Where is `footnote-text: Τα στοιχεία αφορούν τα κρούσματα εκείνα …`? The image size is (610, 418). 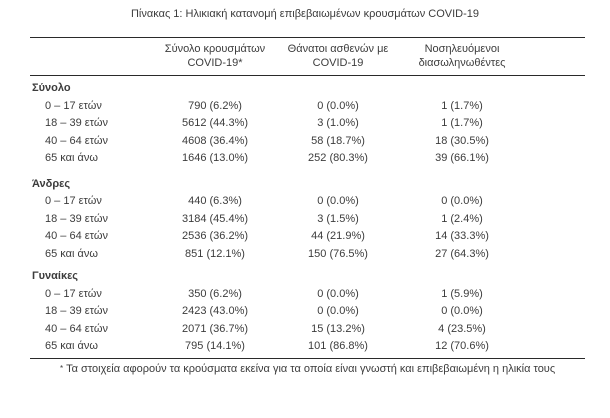 footnote-text: Τα στοιχεία αφορούν τα κρούσματα εκείνα … is located at coordinates (311, 368).